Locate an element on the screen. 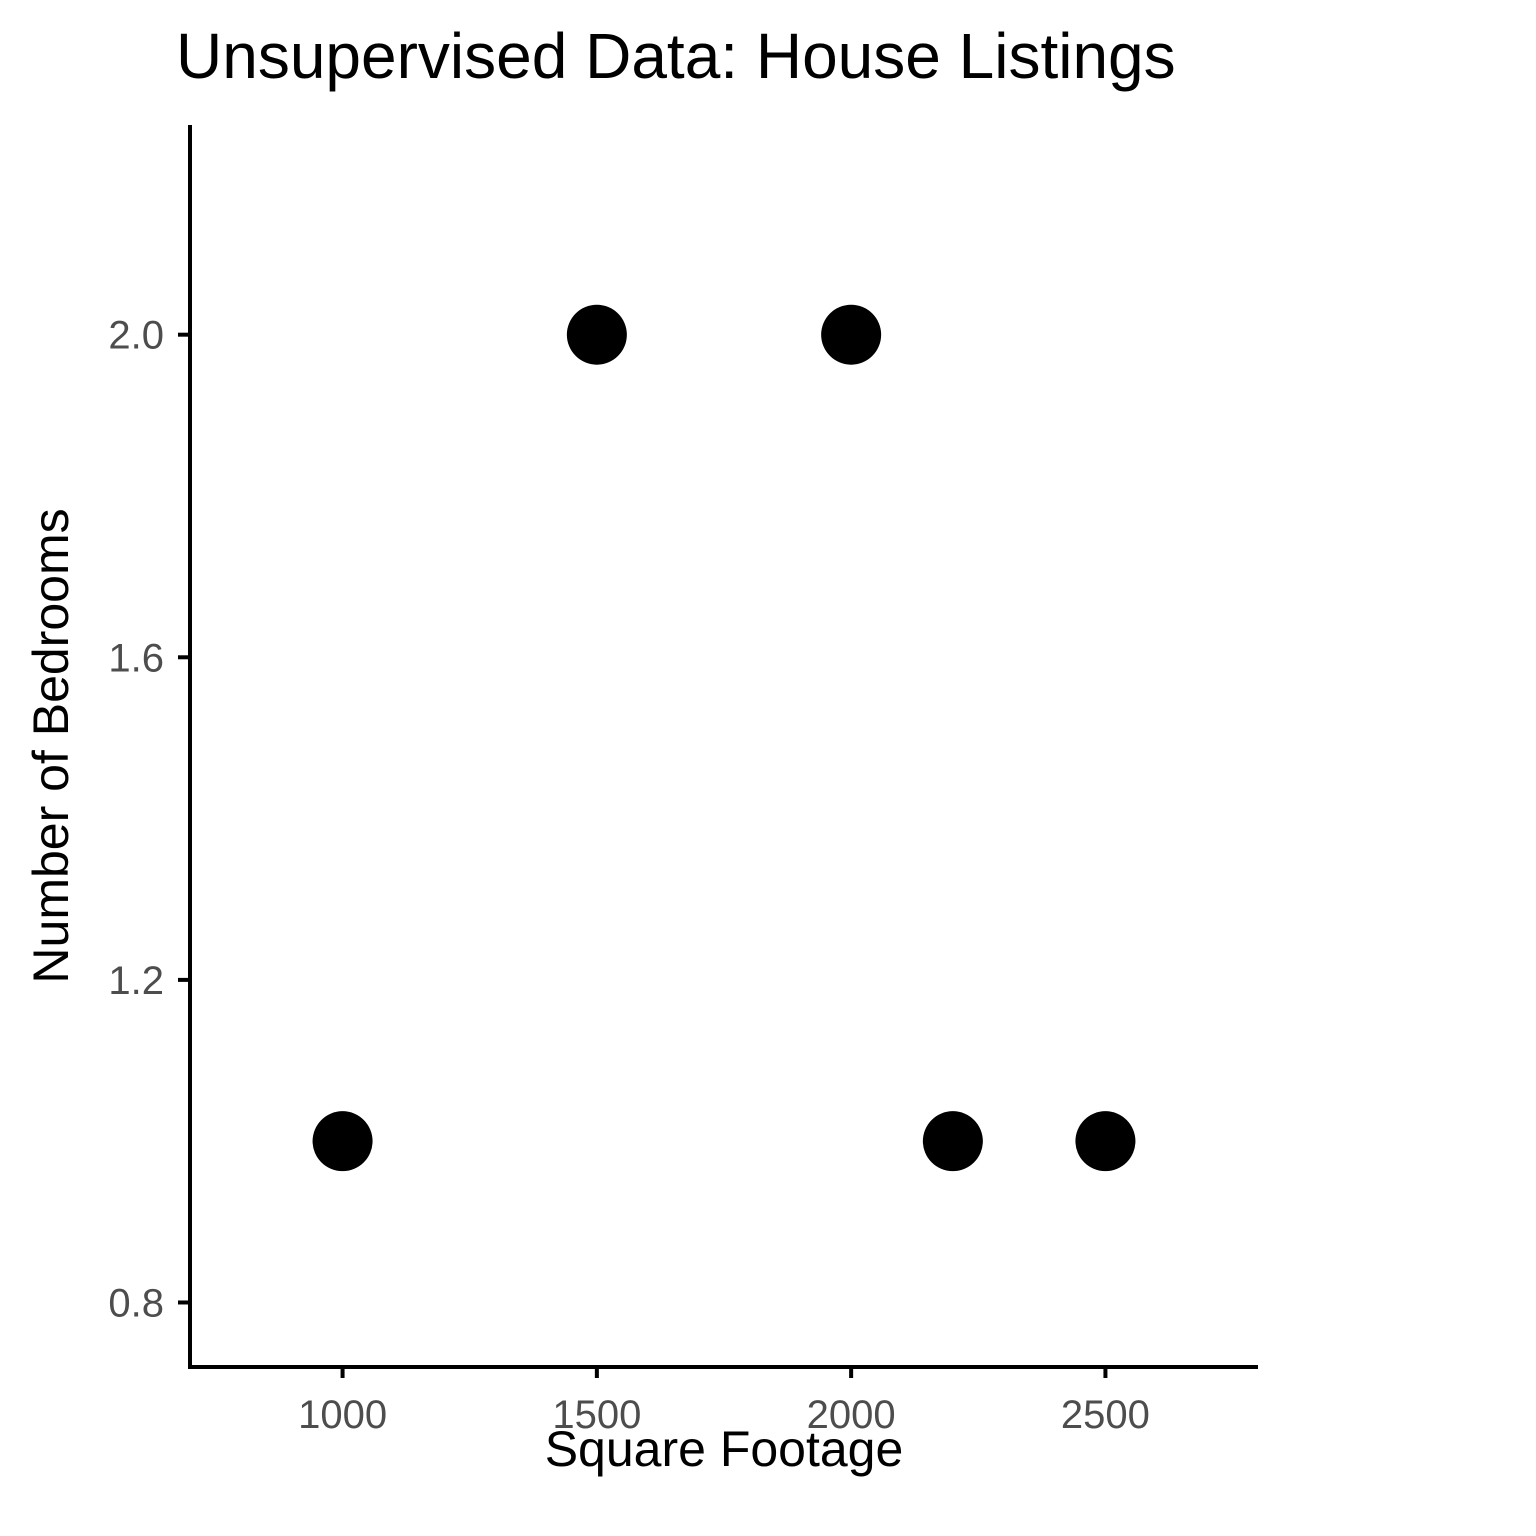 This screenshot has width=1536, height=1536. x-axis-ticks: 1000 1500 2000 2500 is located at coordinates (724, 1402).